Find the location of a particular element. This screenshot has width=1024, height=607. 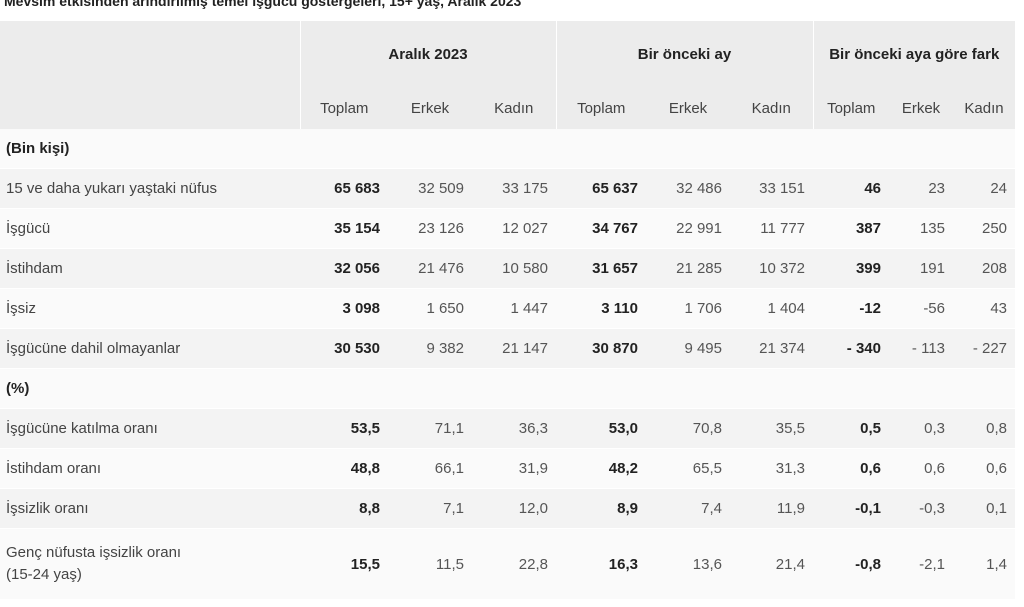

cell-value: 30 530 is located at coordinates (344, 348).